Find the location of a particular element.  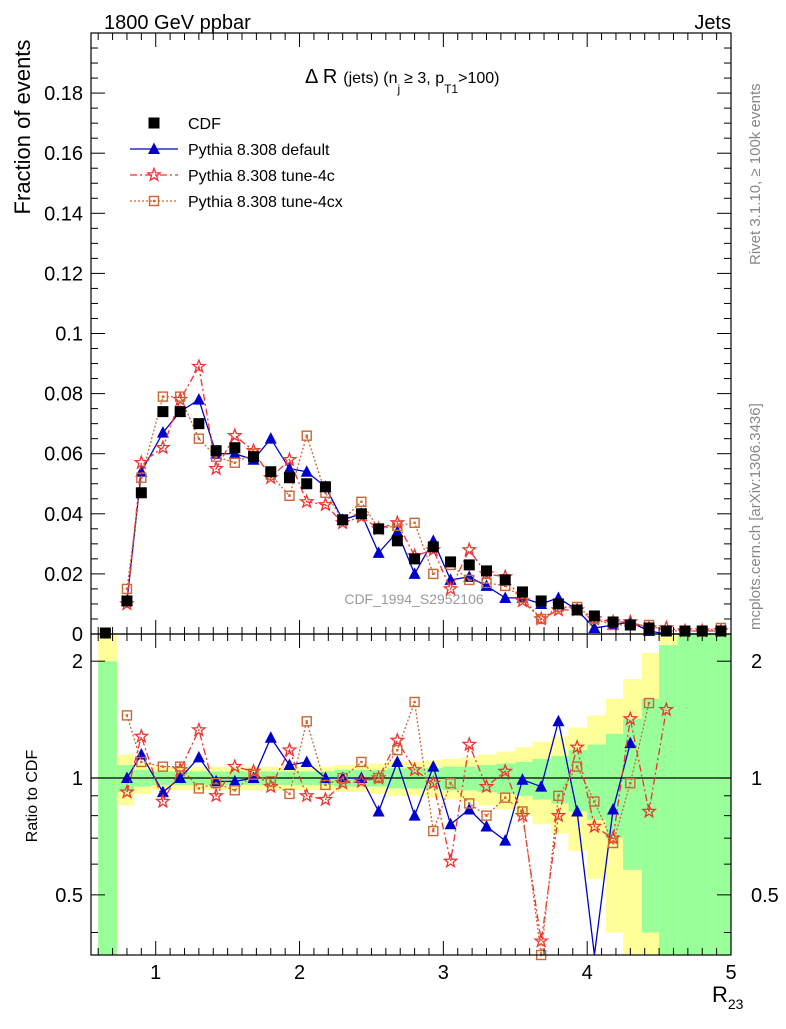

legend-label-tune4c: Pythia 8.308 tune-4c is located at coordinates (261, 176).